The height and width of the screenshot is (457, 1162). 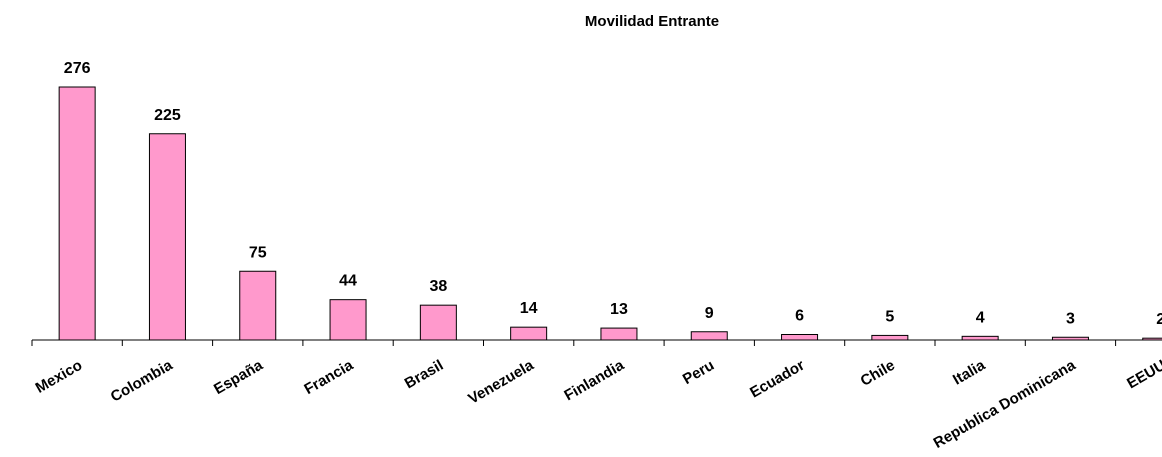 I want to click on value-label: 75, so click(x=258, y=252).